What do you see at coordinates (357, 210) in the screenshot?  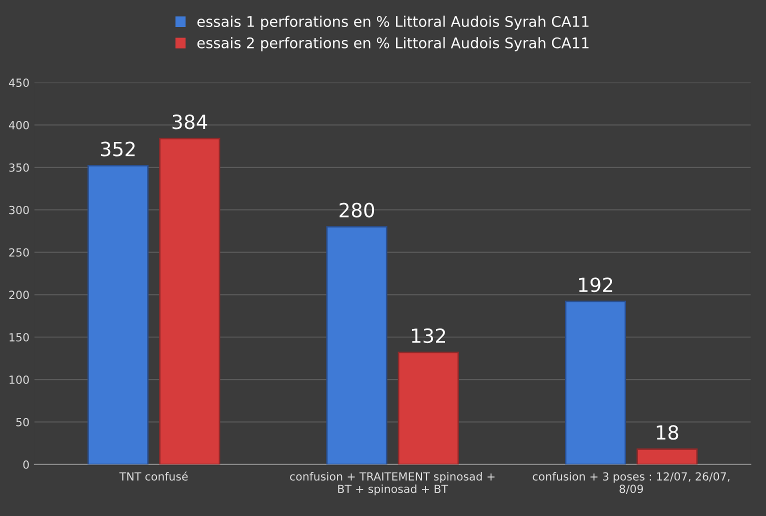 I see `data-label: 280` at bounding box center [357, 210].